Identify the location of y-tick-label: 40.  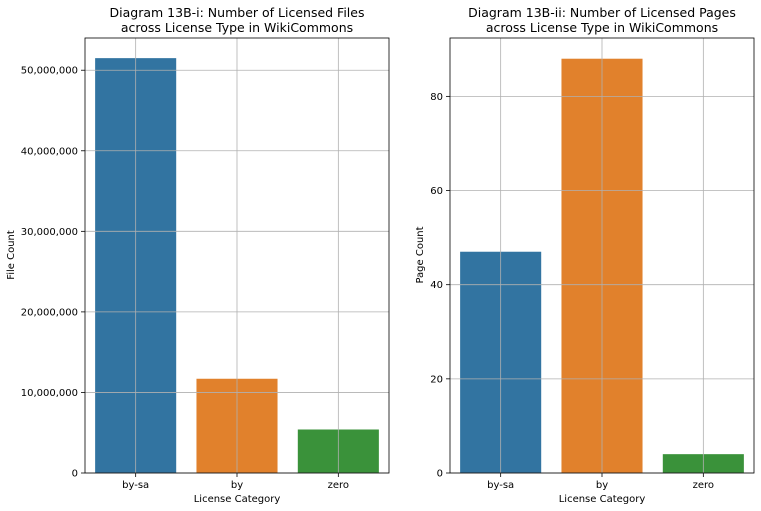
(436, 285).